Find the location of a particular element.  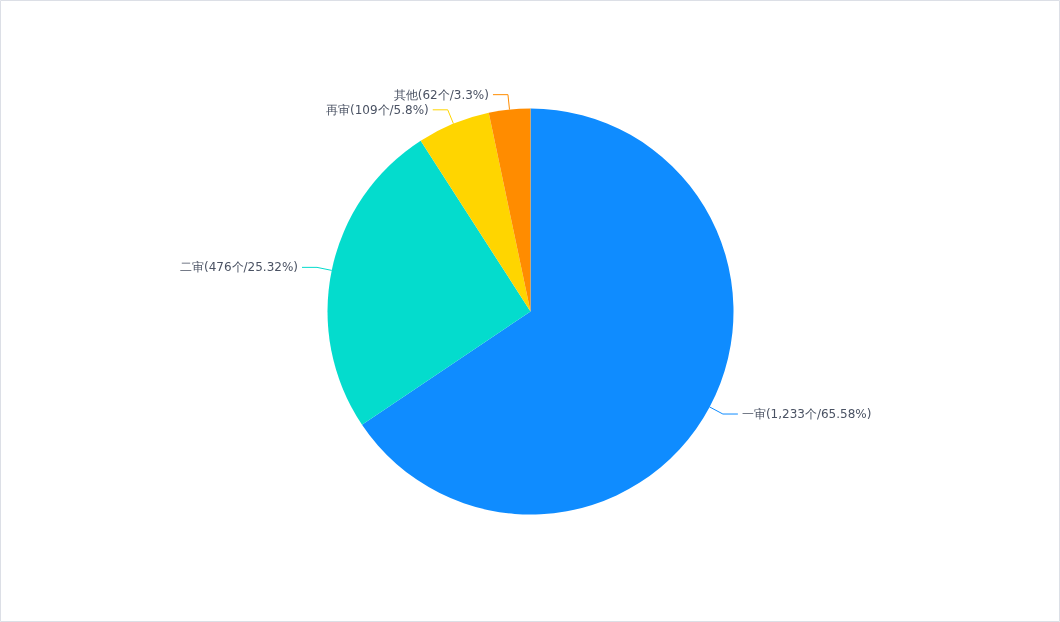

slice-label: 其他(62个/3.3%) is located at coordinates (441, 94).